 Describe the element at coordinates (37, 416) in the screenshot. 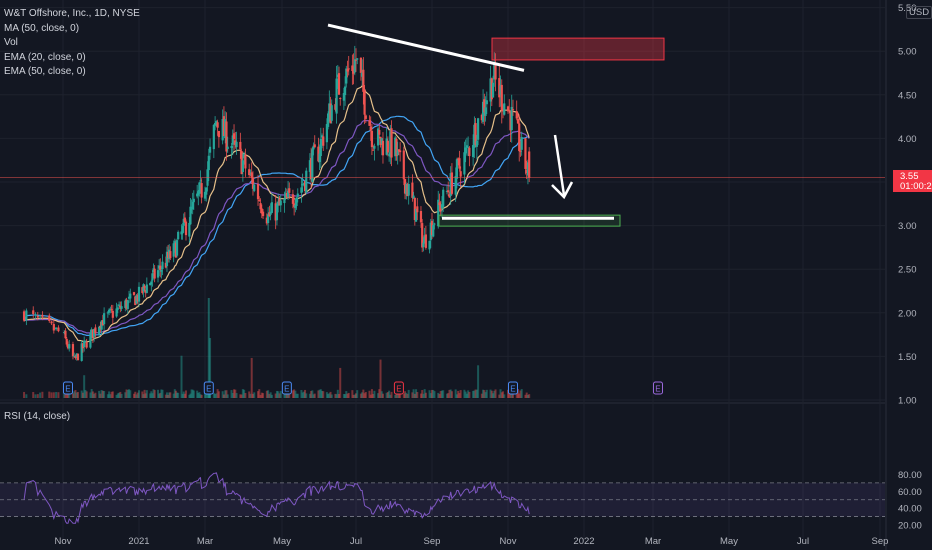

I see `rsi-indicator-label: RSI (14, close)` at that location.